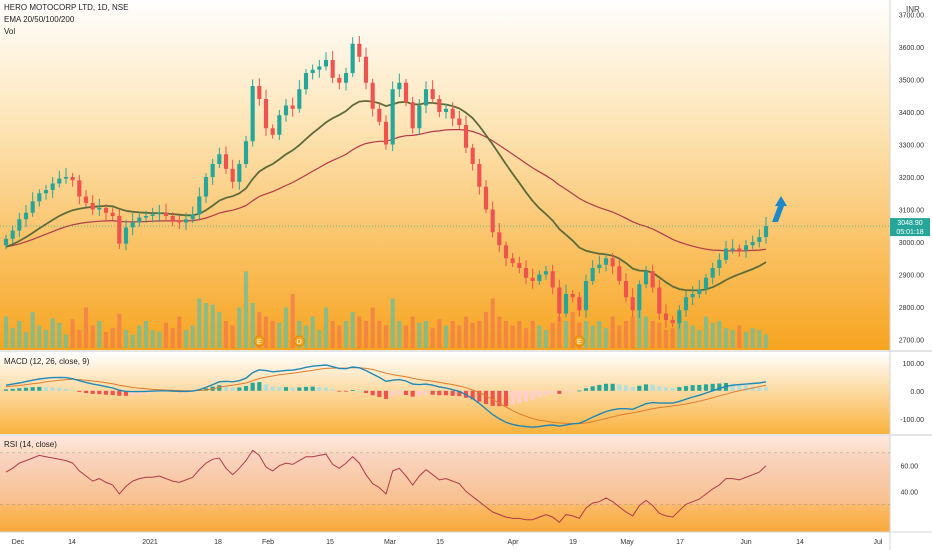 This screenshot has width=932, height=555. I want to click on x-axis-ticks: Dec 14 2021 18 Feb 15 Mar 15 Apr 19 May 17 Jun 14 Jul, so click(447, 542).